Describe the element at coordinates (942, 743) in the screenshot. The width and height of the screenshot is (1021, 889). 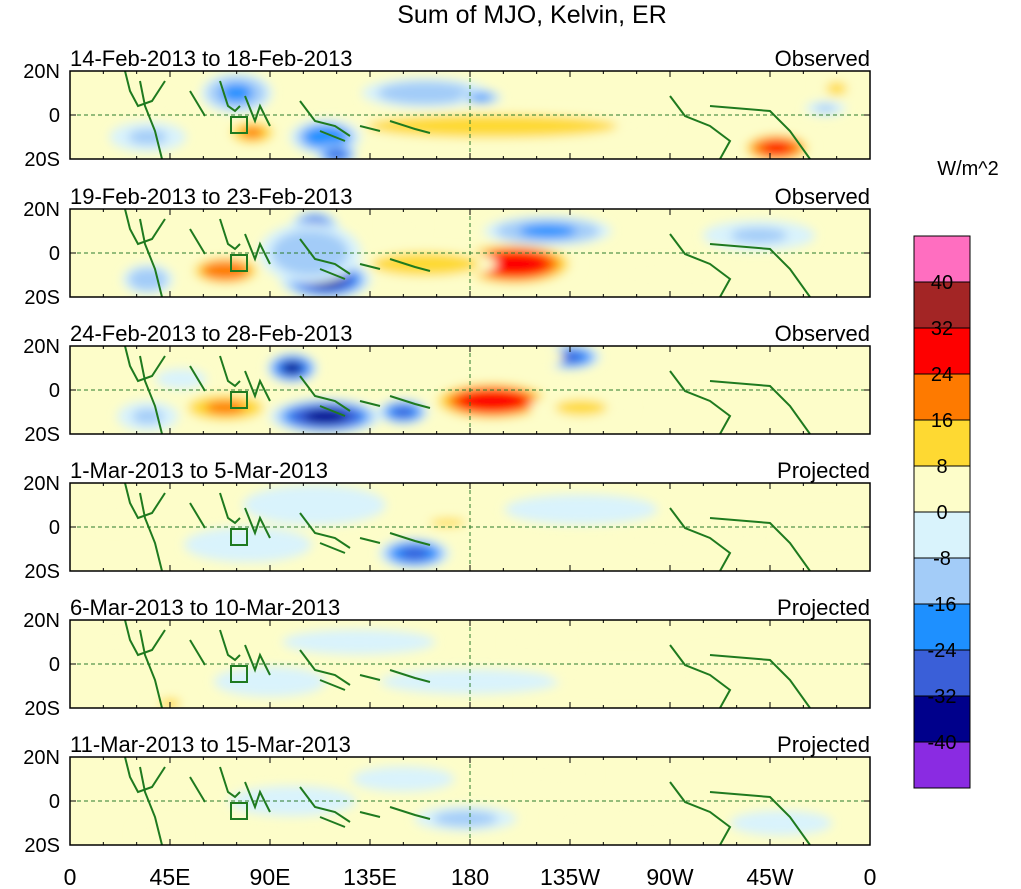
I see `colorbar-label: -40` at that location.